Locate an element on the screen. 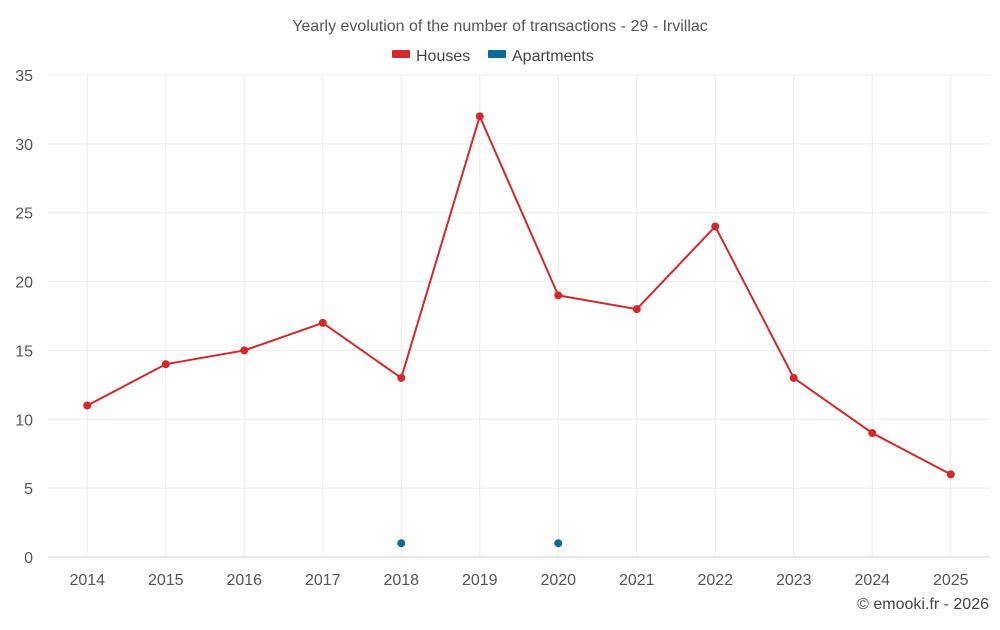 This screenshot has width=1000, height=630. y-tick-label-25: 25 is located at coordinates (24, 214).